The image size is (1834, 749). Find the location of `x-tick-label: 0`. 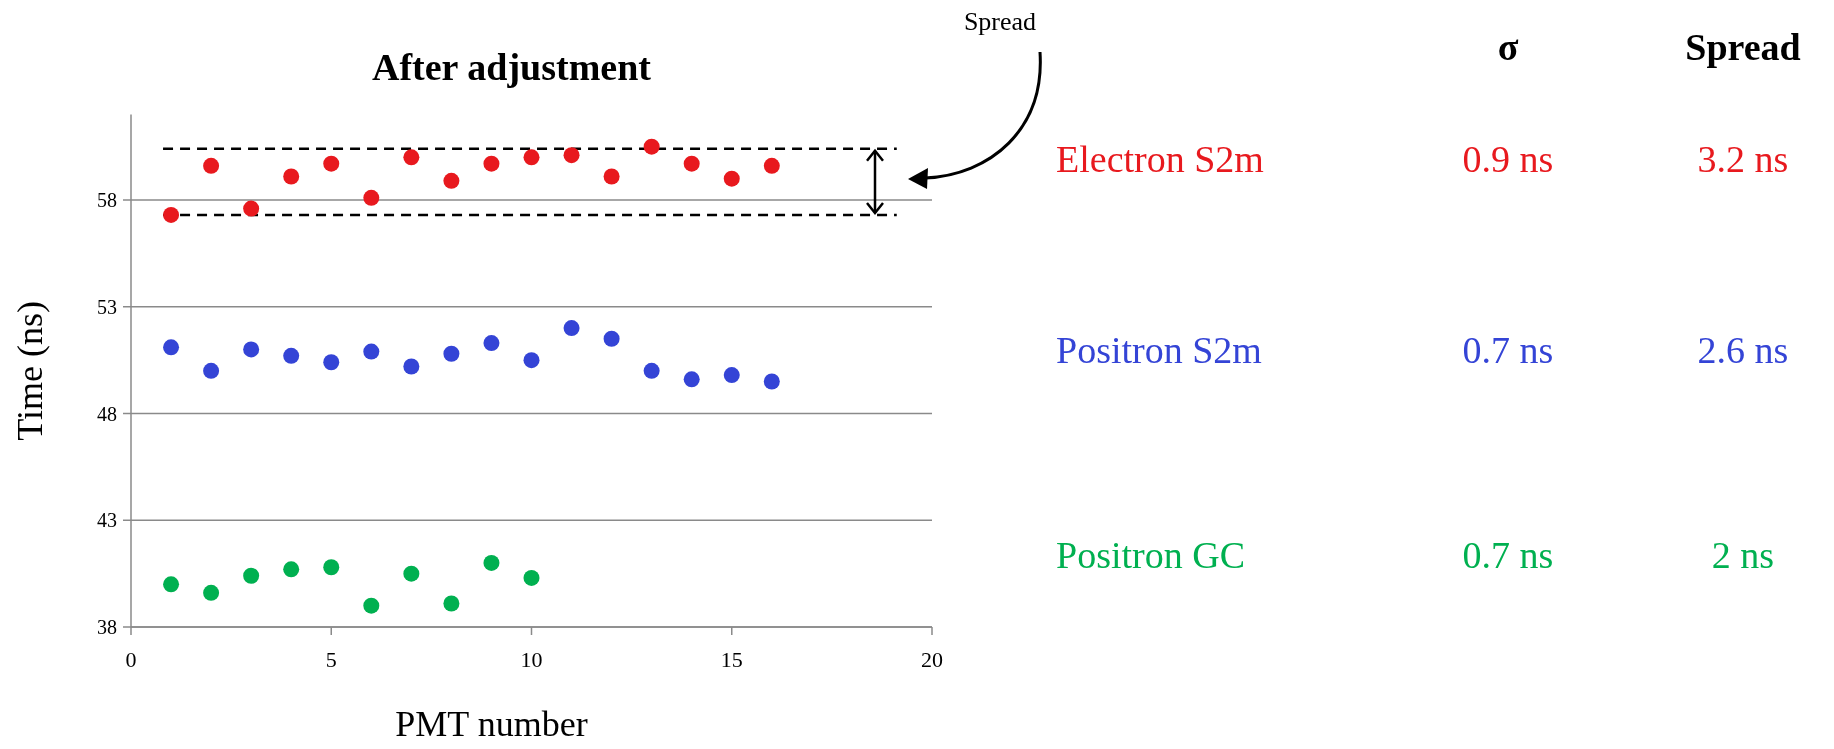

x-tick-label: 0 is located at coordinates (131, 659).